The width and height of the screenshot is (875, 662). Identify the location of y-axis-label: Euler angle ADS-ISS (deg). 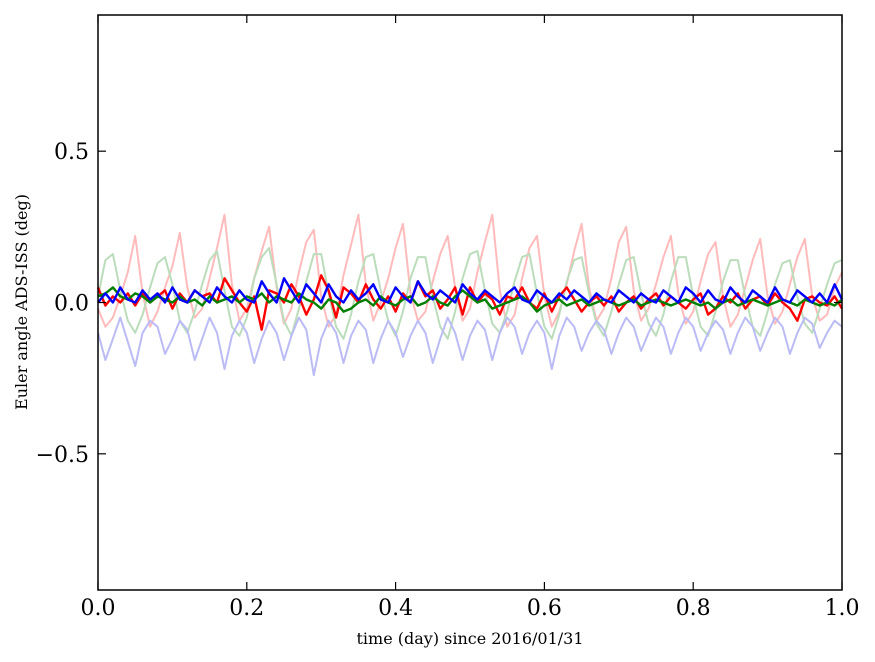
(21, 302).